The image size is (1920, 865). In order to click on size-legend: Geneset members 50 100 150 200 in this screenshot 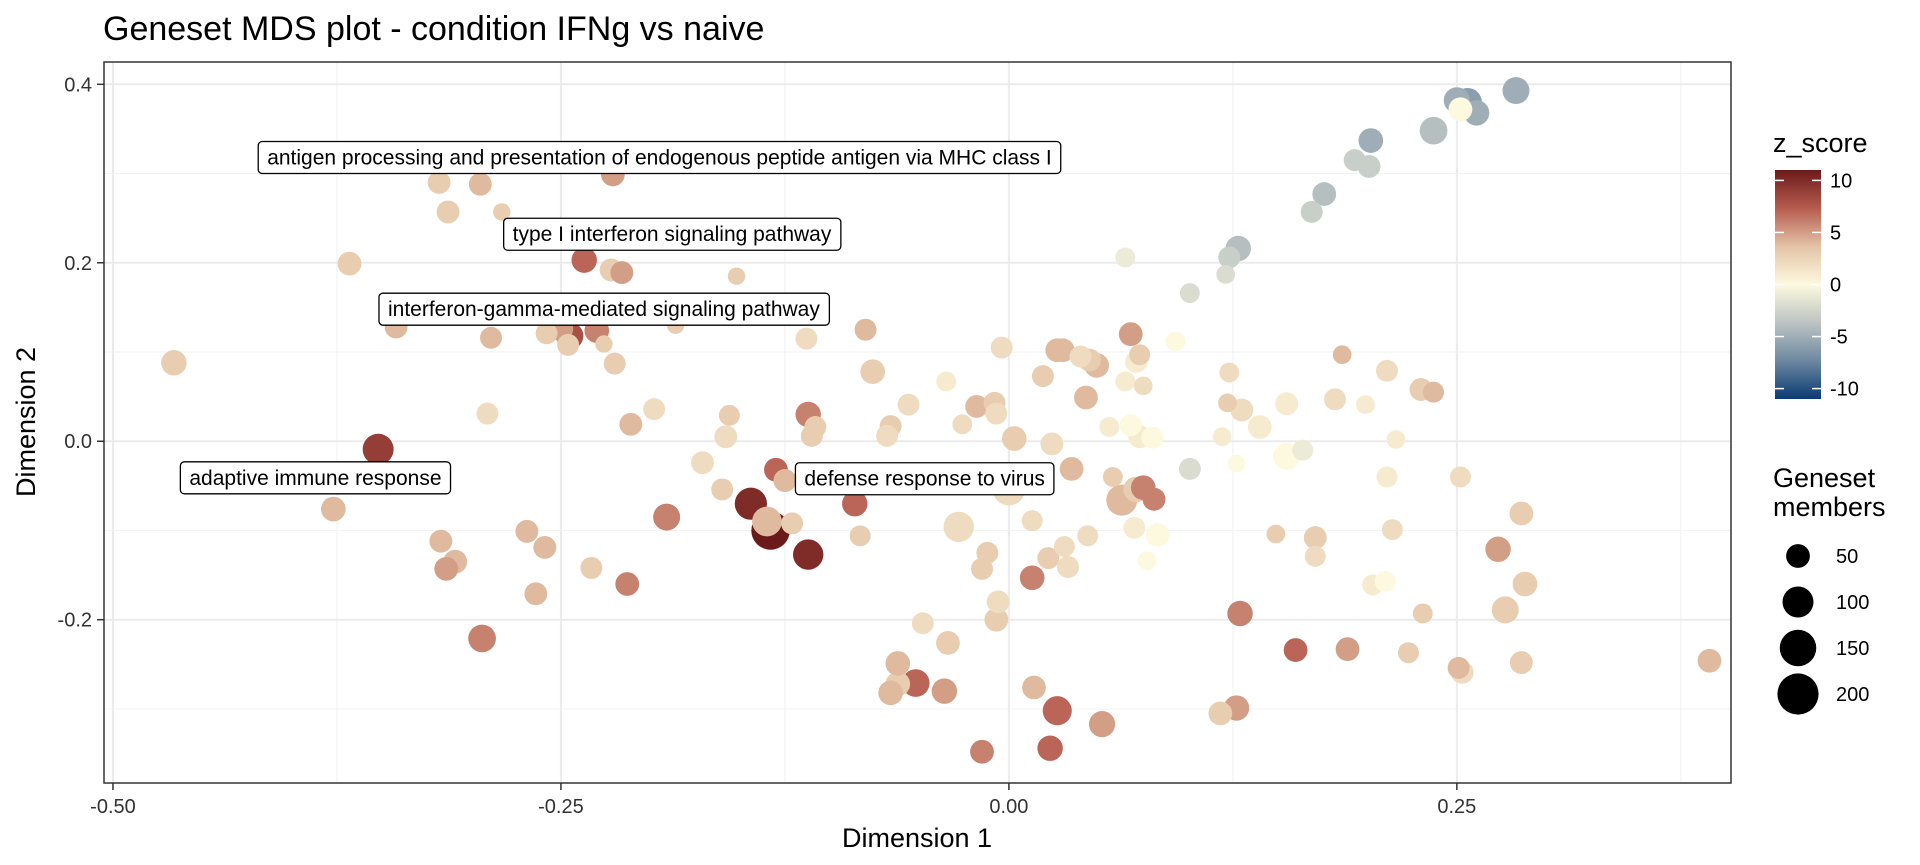, I will do `click(1829, 589)`.